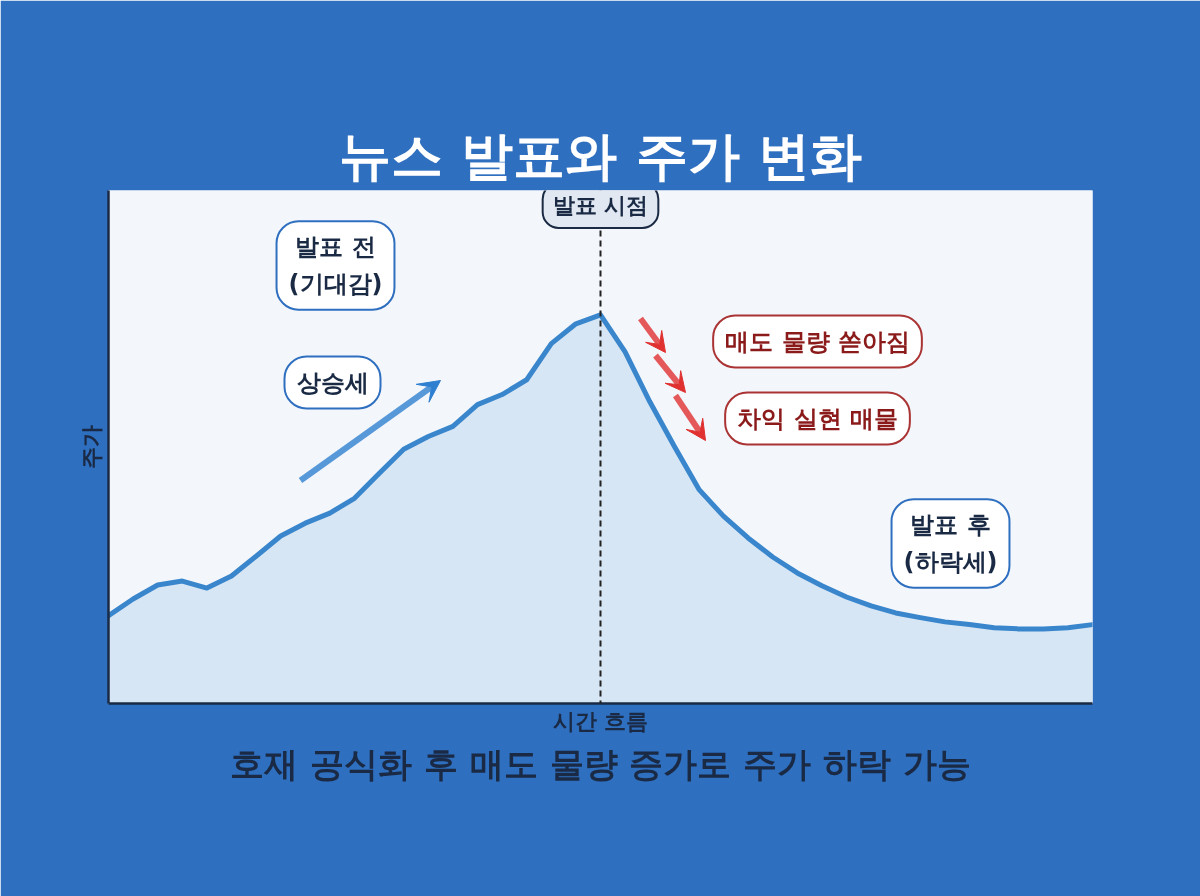 This screenshot has height=896, width=1200. What do you see at coordinates (950, 543) in the screenshot?
I see `annotation: 발표 후 (하락세)` at bounding box center [950, 543].